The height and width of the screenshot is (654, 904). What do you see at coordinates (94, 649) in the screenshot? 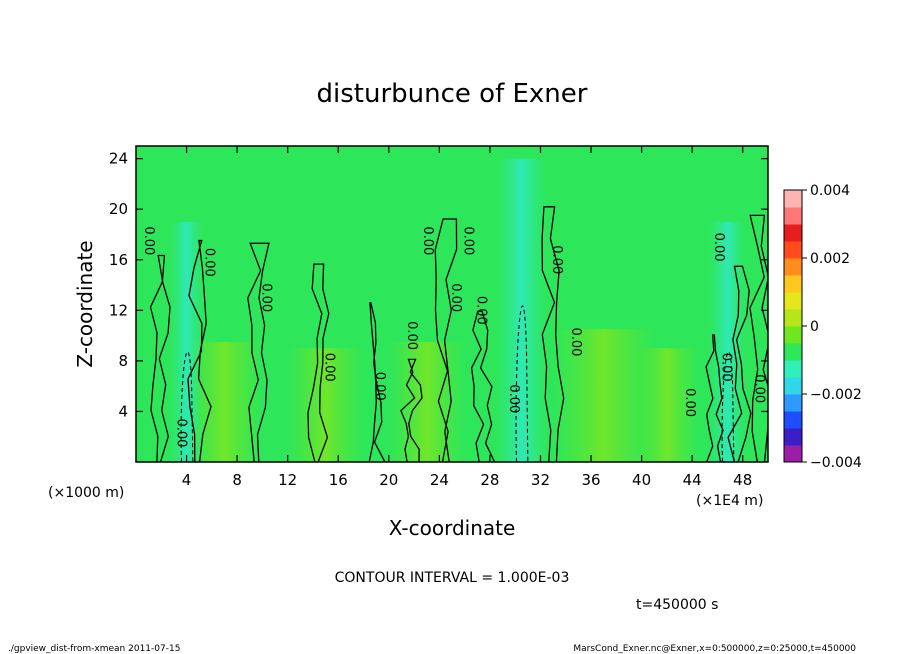
I see `footer-left: ./gpview_dist-from-xmean 2011-07-15` at bounding box center [94, 649].